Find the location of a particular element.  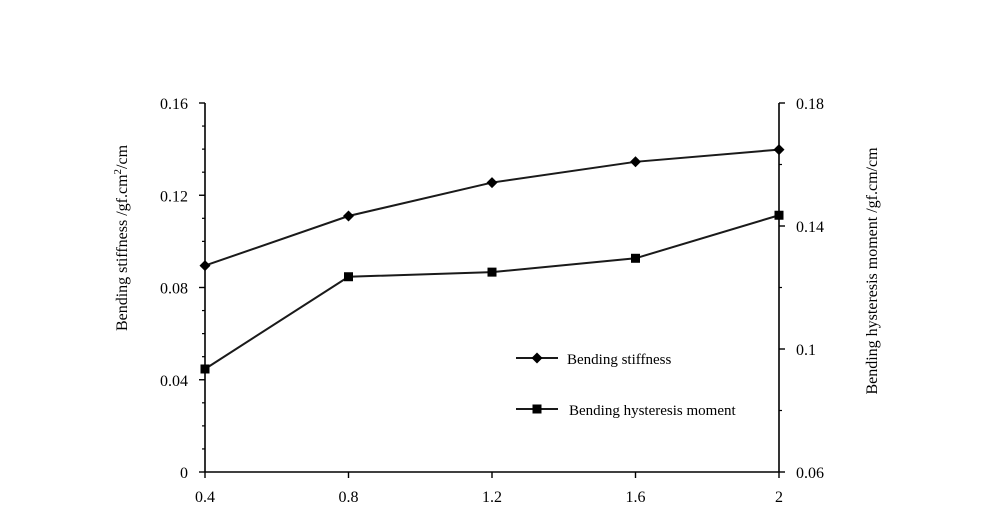

legend-marker-diamond is located at coordinates (537, 358).